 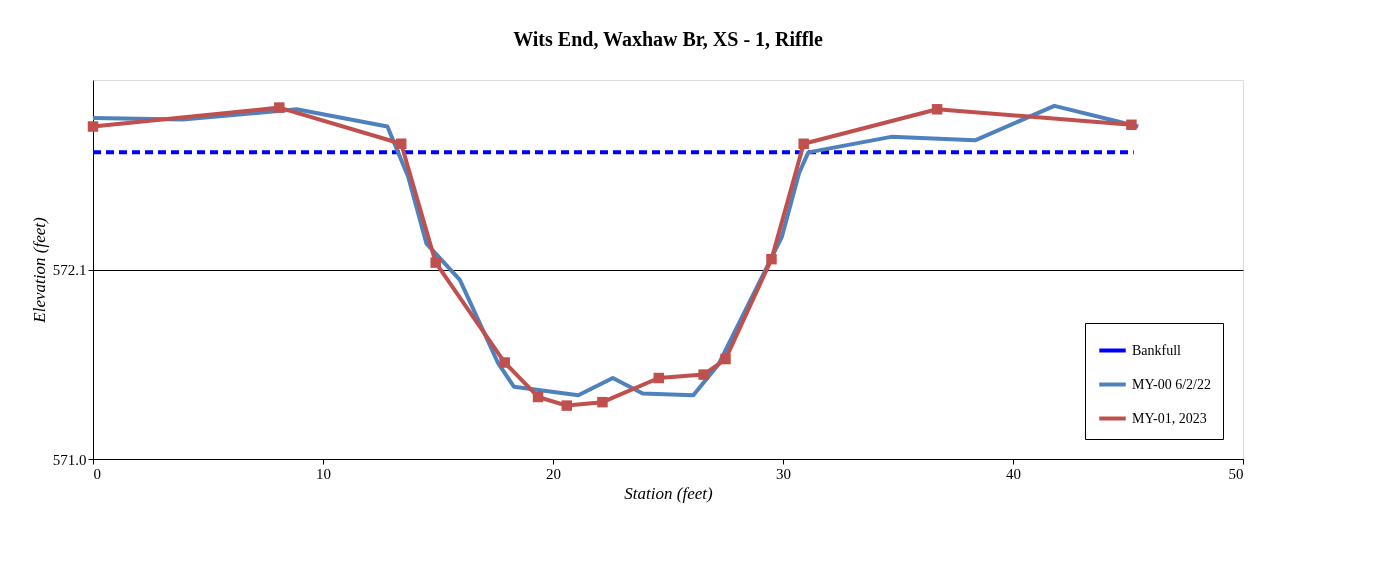 What do you see at coordinates (553, 473) in the screenshot?
I see `x-tick-label: 20` at bounding box center [553, 473].